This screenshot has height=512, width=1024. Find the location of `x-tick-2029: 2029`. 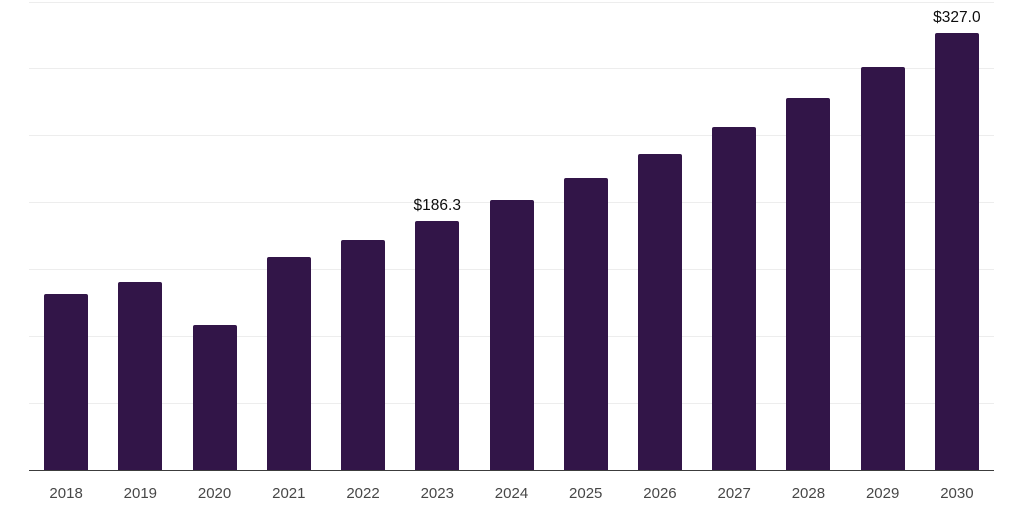

x-tick-2029: 2029 is located at coordinates (882, 493).